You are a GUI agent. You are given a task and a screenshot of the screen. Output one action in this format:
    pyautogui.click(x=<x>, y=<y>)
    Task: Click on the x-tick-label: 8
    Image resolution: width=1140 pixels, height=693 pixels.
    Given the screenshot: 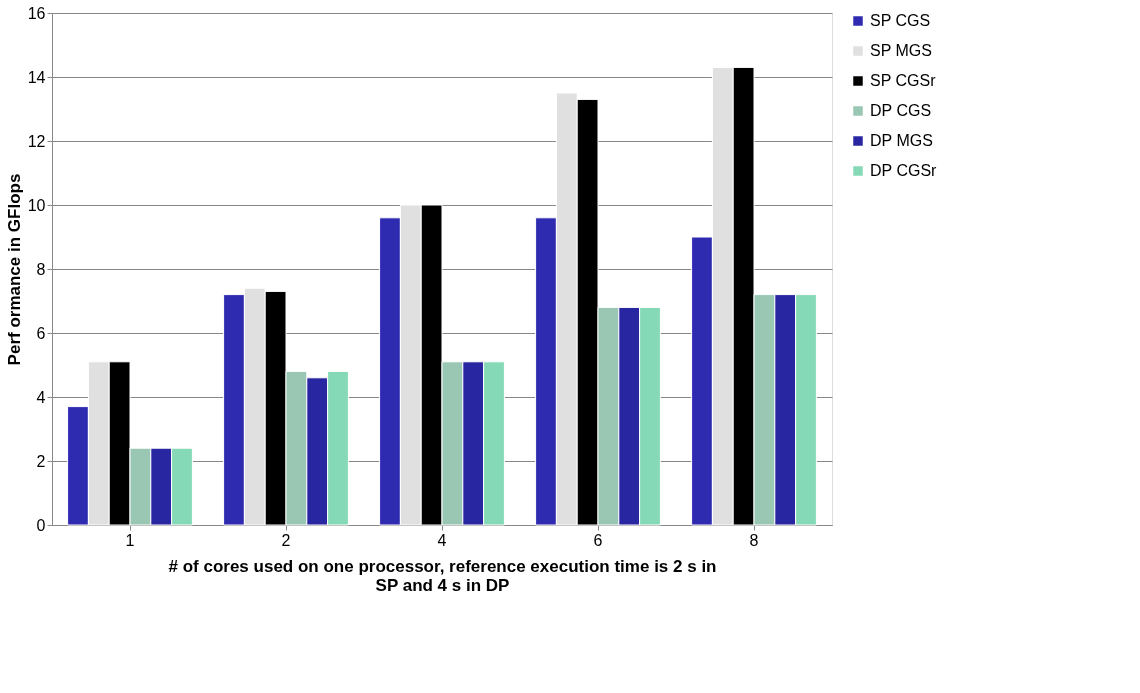 What is the action you would take?
    pyautogui.click(x=754, y=540)
    